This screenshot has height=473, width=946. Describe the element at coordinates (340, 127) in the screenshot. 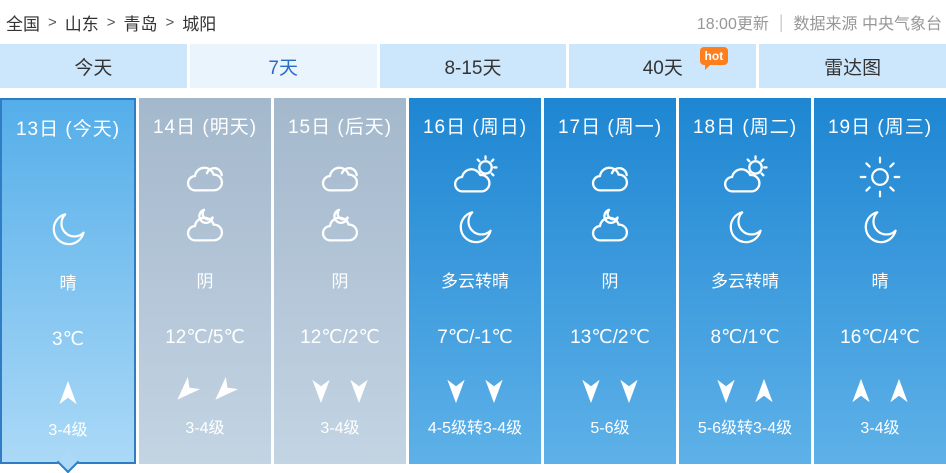

I see `day-date: 15日 (后天)` at that location.